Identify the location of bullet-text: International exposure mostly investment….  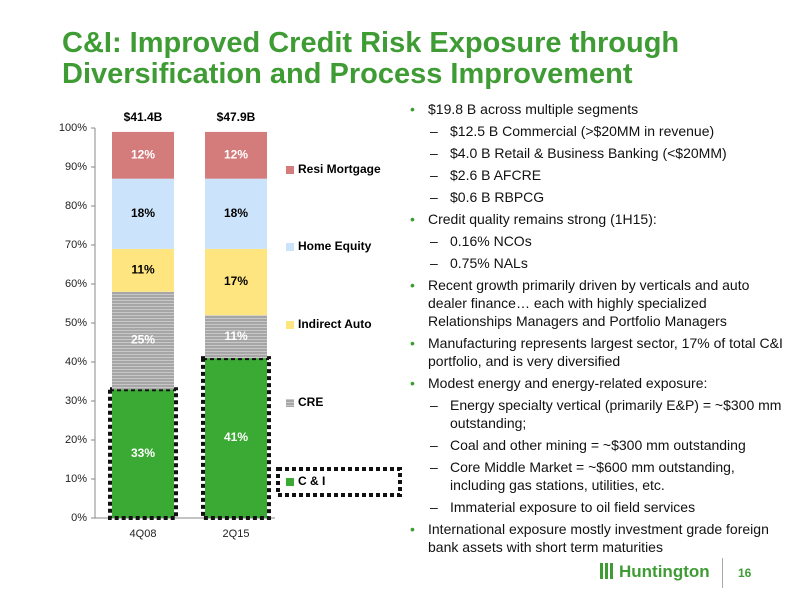
(598, 538).